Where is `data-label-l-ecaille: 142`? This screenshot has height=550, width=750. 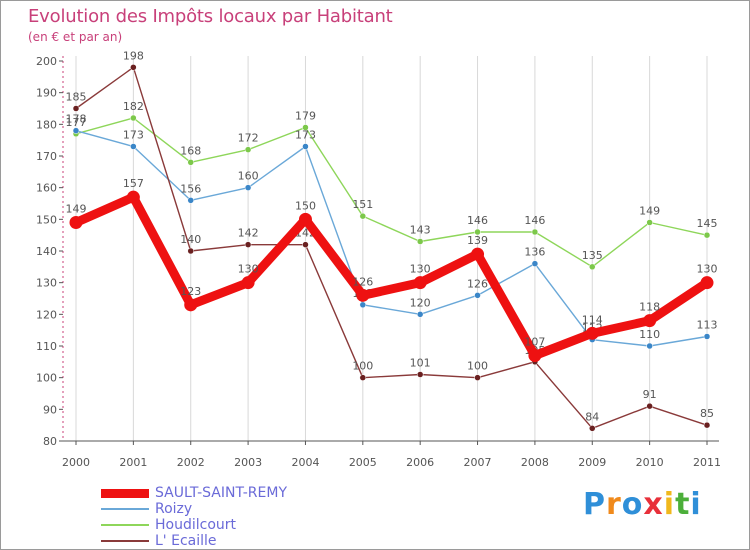 data-label-l-ecaille: 142 is located at coordinates (248, 233).